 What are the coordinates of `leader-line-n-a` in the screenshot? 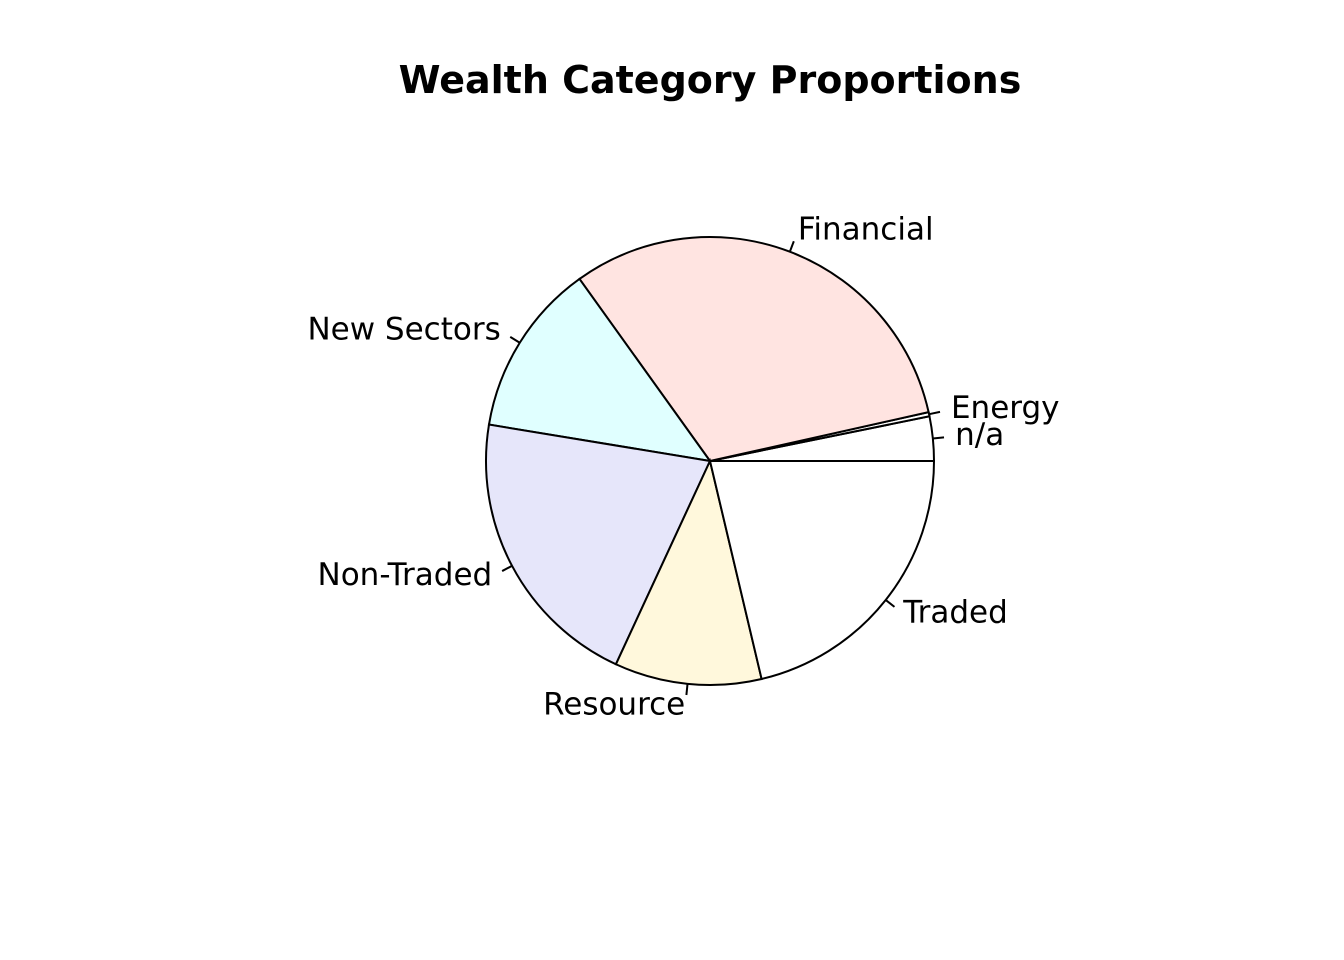 It's located at (938, 438).